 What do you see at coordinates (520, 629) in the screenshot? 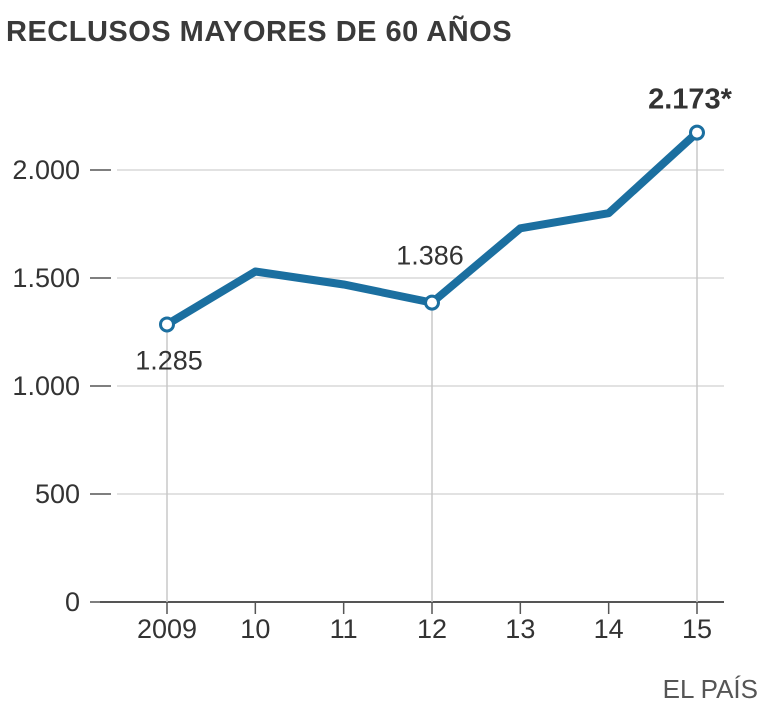
I see `x-tick-label: 13` at bounding box center [520, 629].